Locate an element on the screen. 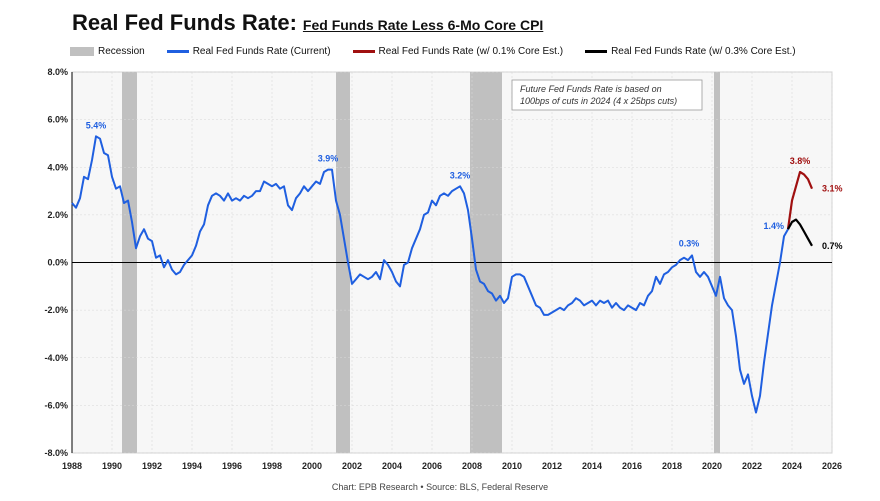  x-tick-label: 2008 is located at coordinates (472, 466).